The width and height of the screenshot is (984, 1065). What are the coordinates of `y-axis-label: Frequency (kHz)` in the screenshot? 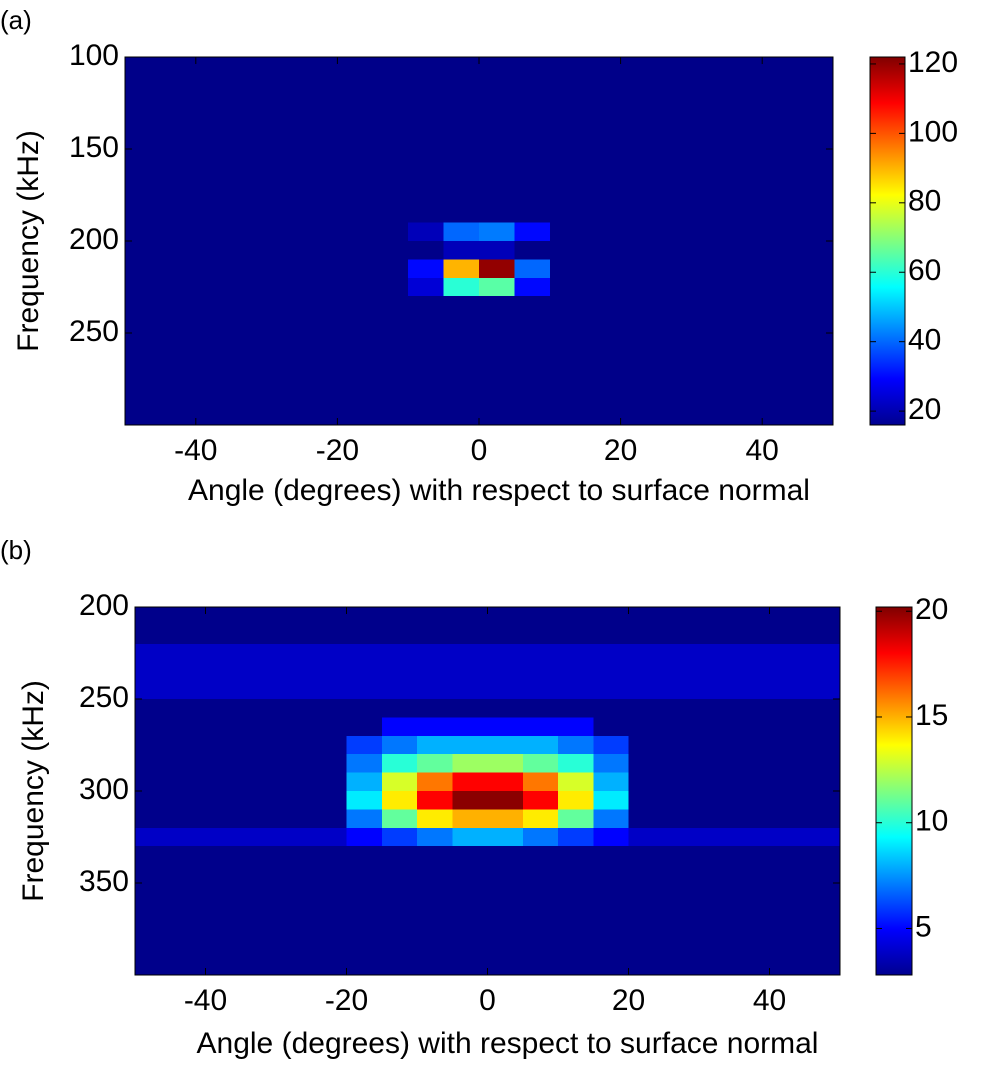 It's located at (28, 241).